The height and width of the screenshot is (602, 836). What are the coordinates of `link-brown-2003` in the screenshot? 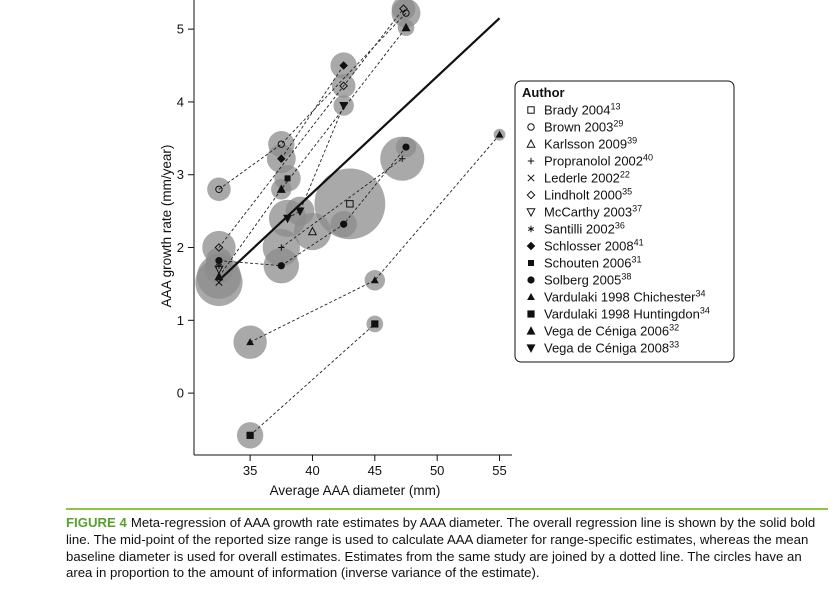 It's located at (312, 101).